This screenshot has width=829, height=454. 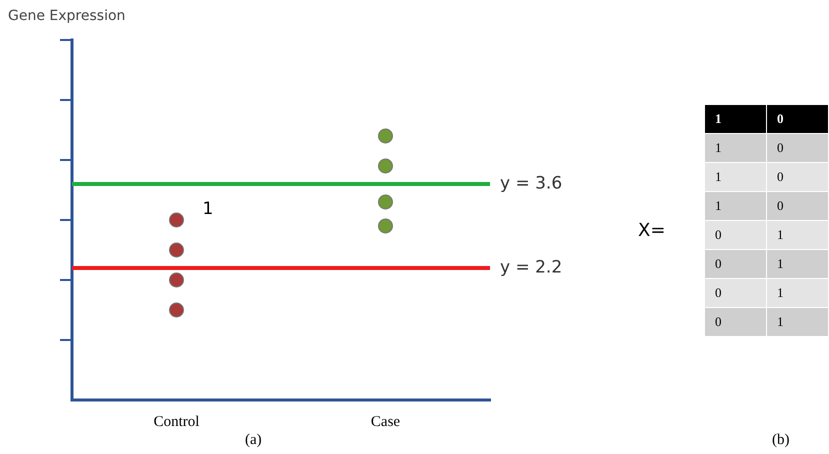 What do you see at coordinates (385, 422) in the screenshot?
I see `x-tick-label: Case` at bounding box center [385, 422].